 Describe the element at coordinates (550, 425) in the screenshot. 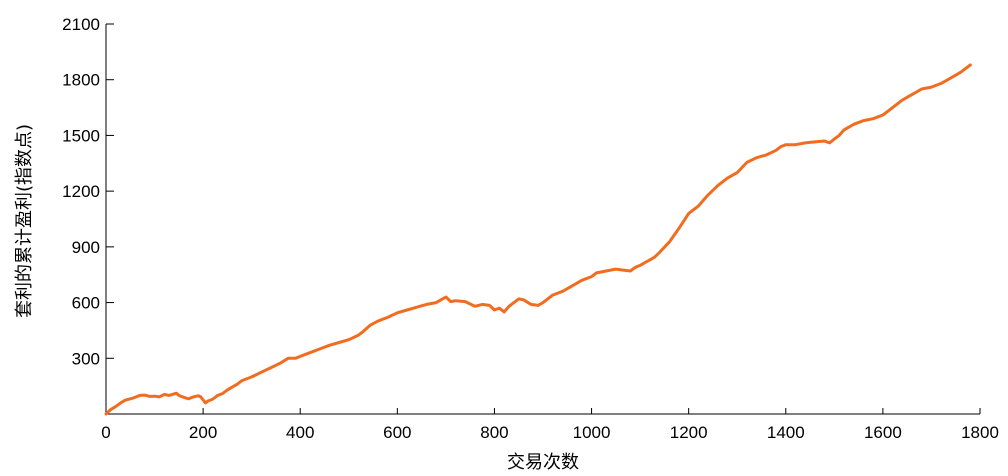

I see `x-ticks: 0 200 400 600 800 1000 1200 1400 1600 1800` at that location.